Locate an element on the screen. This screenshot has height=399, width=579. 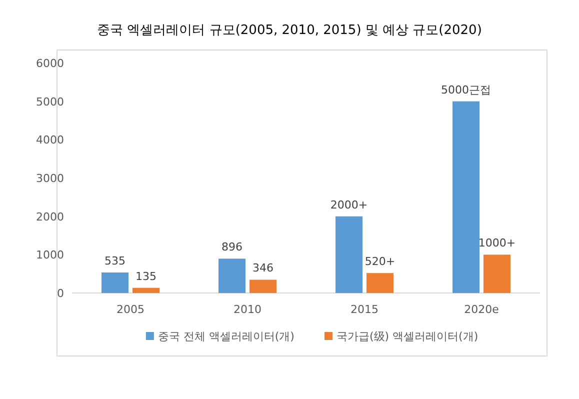
x-tick-label: 2010 is located at coordinates (248, 309).